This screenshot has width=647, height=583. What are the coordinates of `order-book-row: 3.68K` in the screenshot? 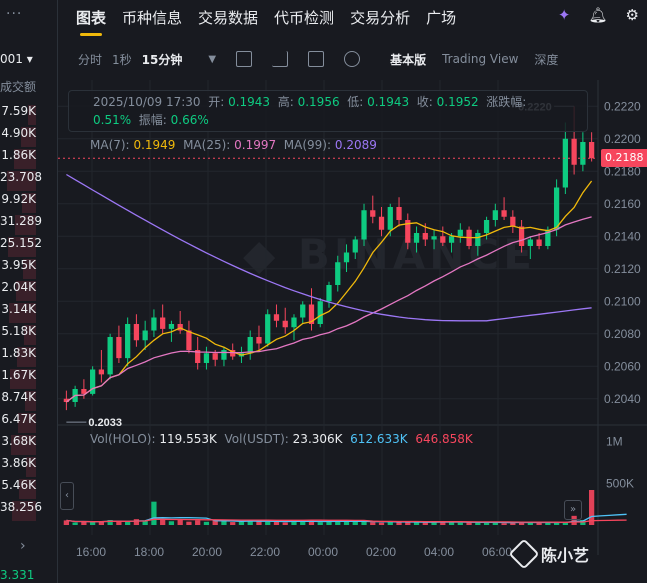 It's located at (18, 445).